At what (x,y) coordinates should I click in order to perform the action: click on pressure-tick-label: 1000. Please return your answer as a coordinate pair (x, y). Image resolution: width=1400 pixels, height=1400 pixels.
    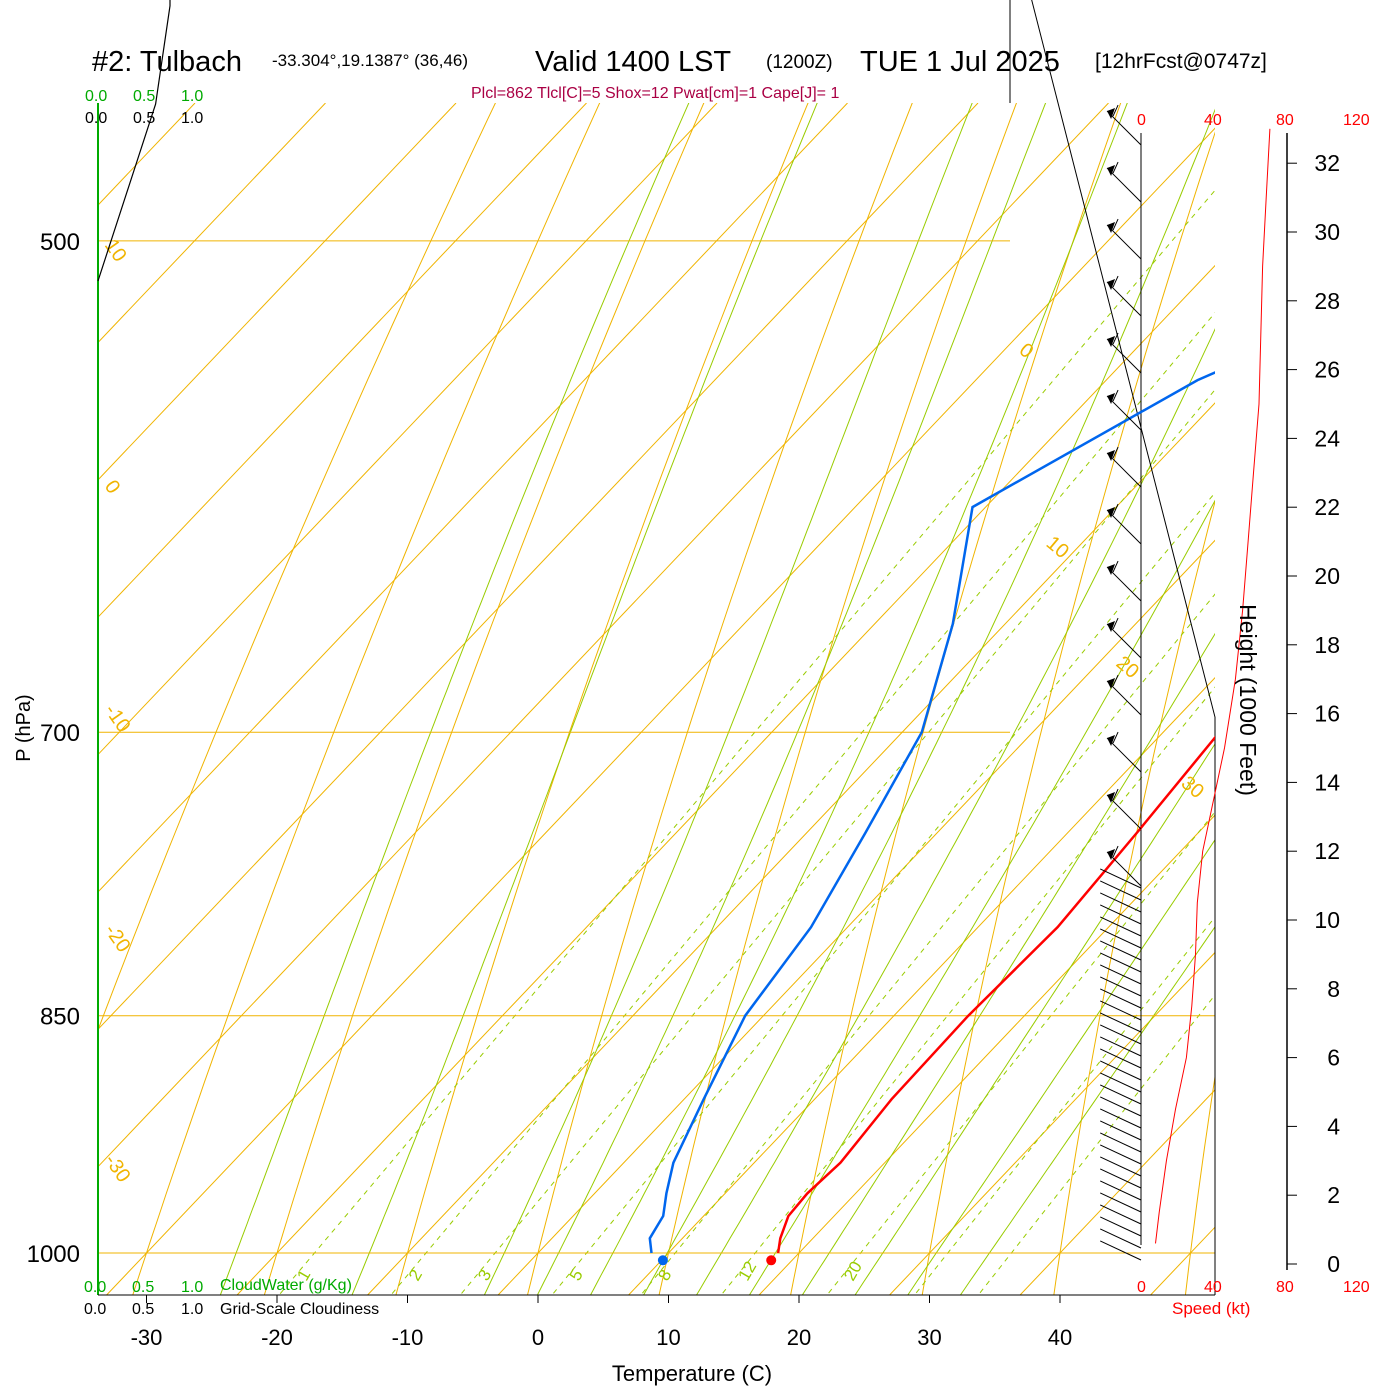
    Looking at the image, I should click on (53, 1254).